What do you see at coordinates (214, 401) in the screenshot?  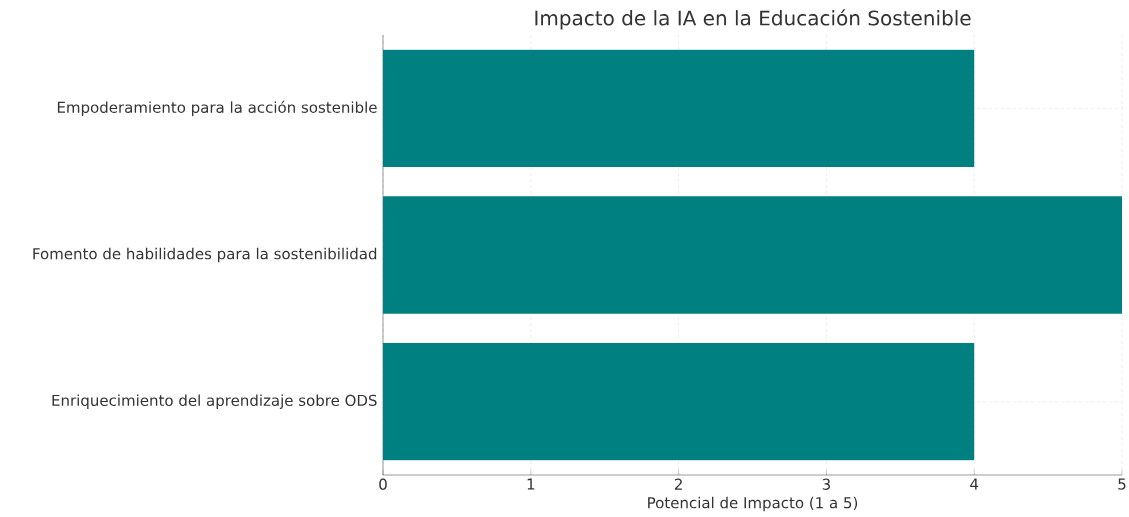 I see `y-tick-label: Enriquecimiento del aprendizaje sobre ODS` at bounding box center [214, 401].